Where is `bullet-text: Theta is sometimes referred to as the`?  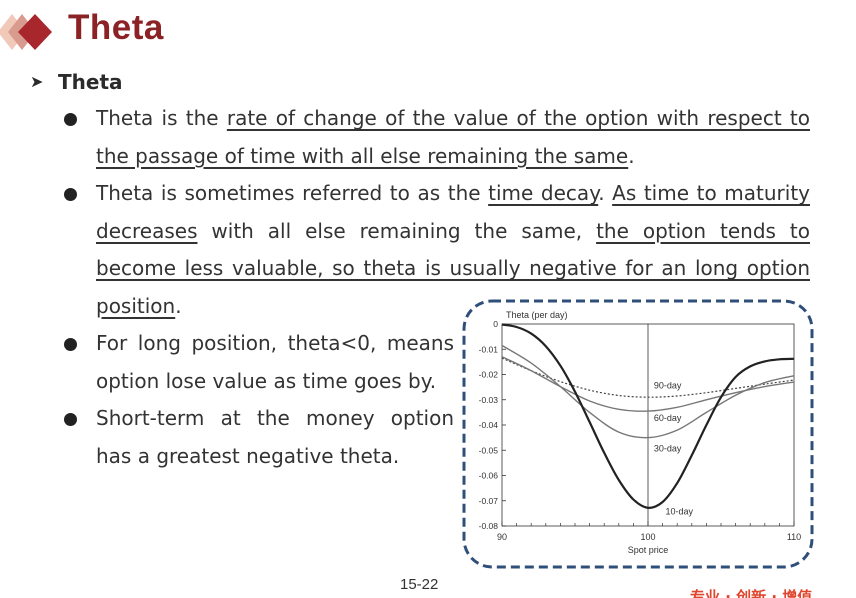 bullet-text: Theta is sometimes referred to as the is located at coordinates (292, 193).